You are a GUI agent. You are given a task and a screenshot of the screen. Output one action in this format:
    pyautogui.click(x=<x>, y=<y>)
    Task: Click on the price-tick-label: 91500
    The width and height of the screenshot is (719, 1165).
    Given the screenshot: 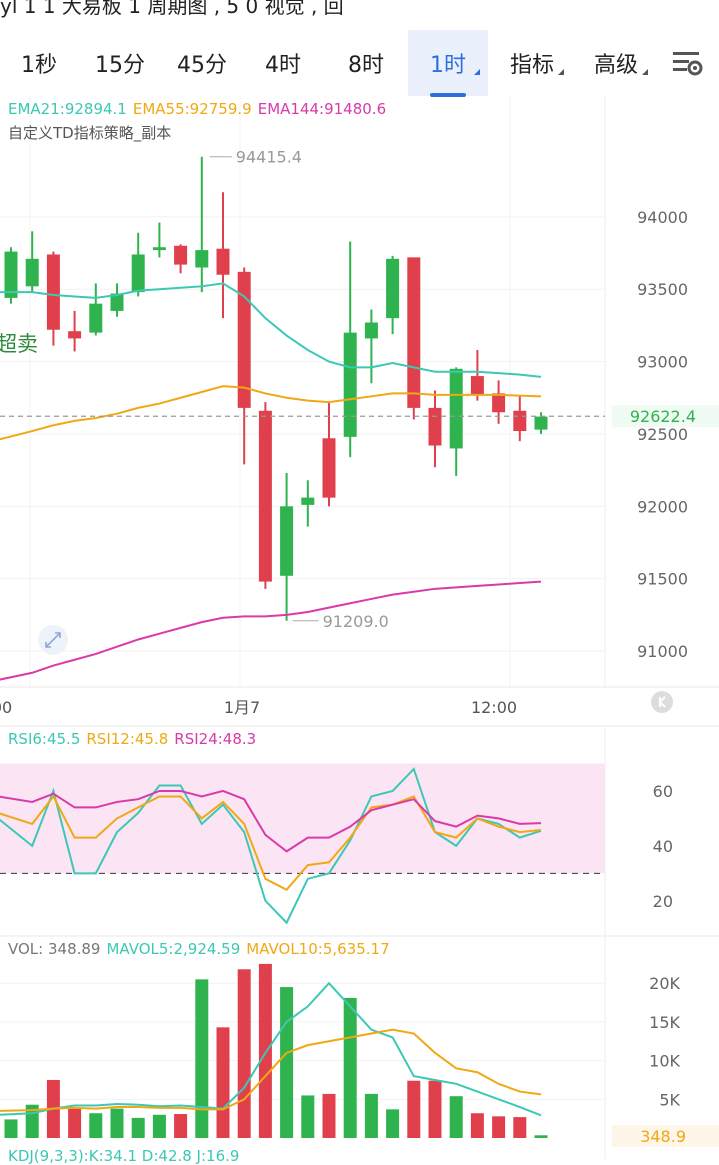 What is the action you would take?
    pyautogui.click(x=662, y=579)
    